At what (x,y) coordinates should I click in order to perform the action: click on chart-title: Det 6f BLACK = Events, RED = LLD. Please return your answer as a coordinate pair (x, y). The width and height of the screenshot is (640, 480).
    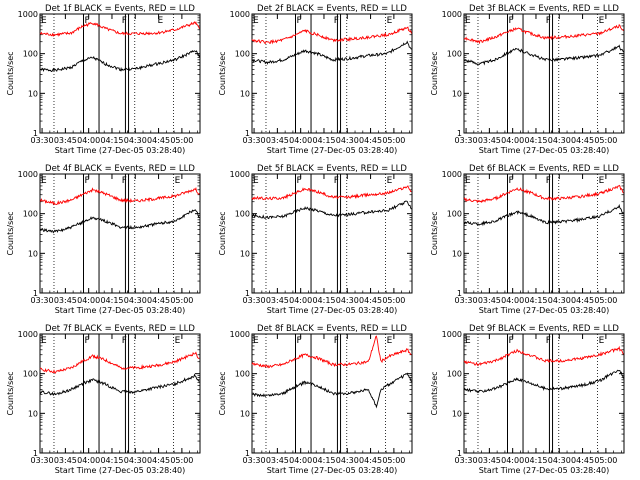
    Looking at the image, I should click on (544, 169).